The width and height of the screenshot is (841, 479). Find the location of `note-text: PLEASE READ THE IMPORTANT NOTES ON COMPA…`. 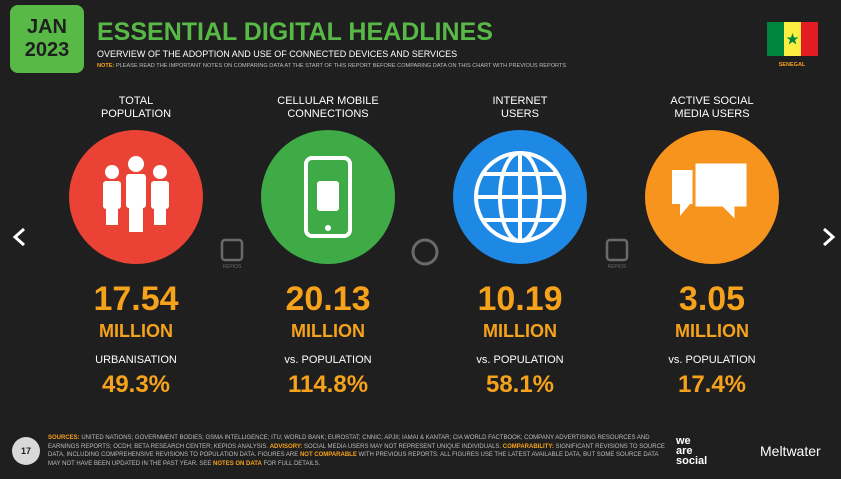

note-text: PLEASE READ THE IMPORTANT NOTES ON COMPA… is located at coordinates (341, 66).